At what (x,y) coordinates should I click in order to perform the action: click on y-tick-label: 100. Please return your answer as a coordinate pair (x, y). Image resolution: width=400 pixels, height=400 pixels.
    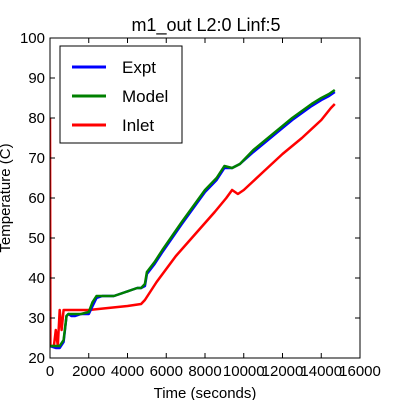
    Looking at the image, I should click on (32, 38).